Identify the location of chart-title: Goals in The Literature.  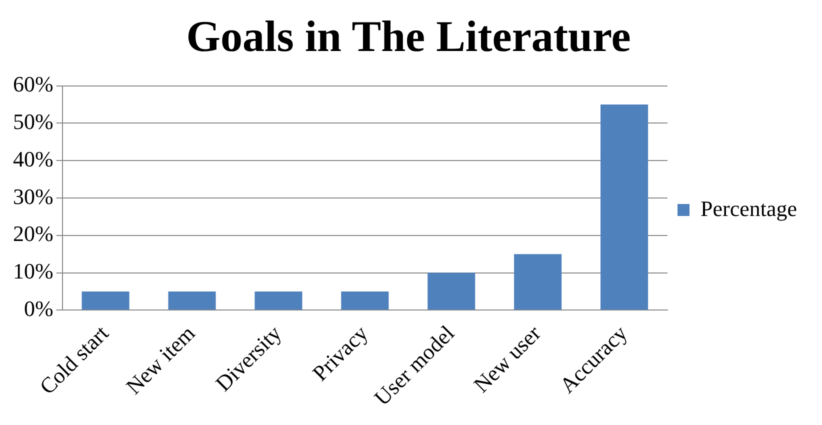
(408, 36).